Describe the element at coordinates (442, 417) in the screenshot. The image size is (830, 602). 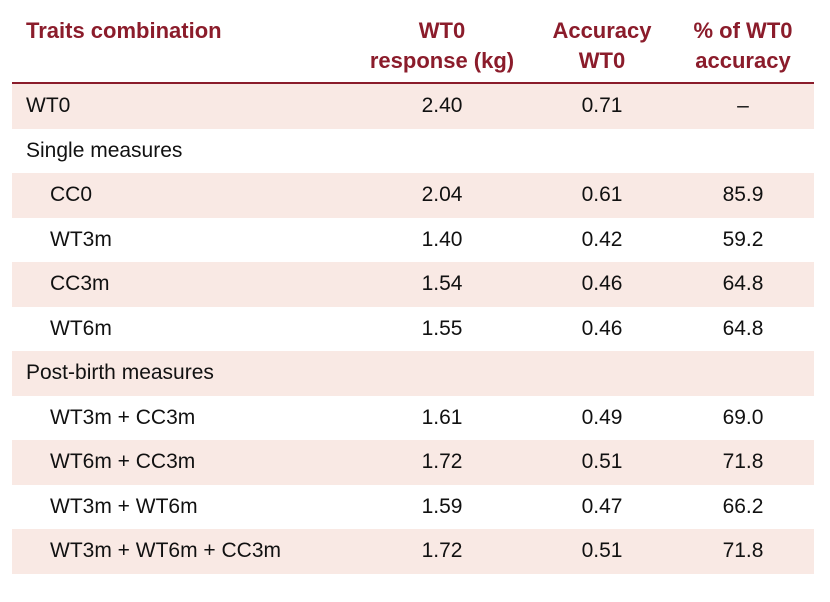
I see `row-response: 1.61` at that location.